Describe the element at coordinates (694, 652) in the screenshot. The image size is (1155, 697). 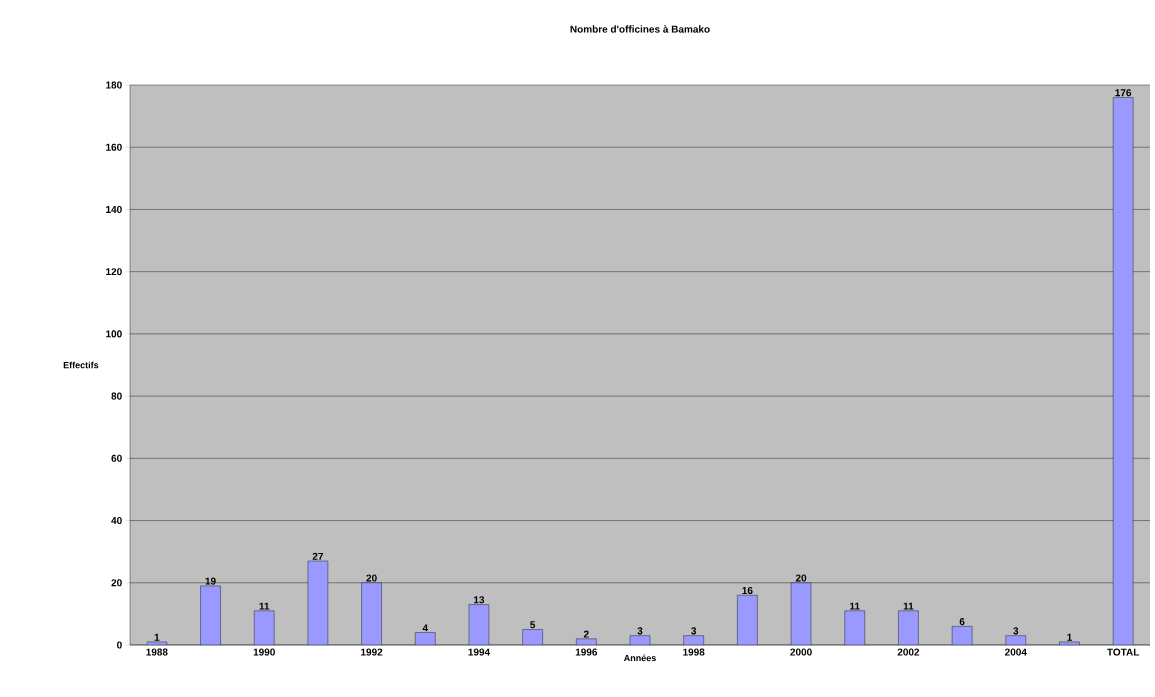
I see `x-tick-label: 1998` at that location.